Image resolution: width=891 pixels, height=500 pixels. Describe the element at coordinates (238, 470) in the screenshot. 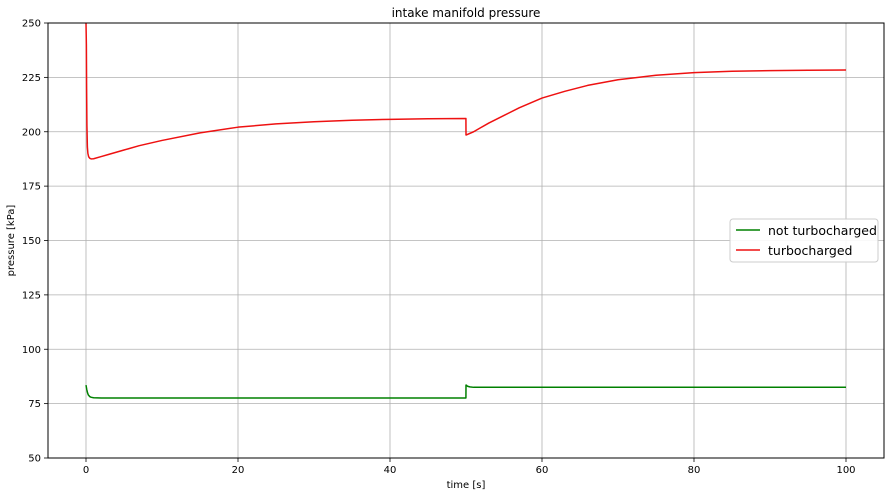

I see `x-tick-label: 20` at that location.